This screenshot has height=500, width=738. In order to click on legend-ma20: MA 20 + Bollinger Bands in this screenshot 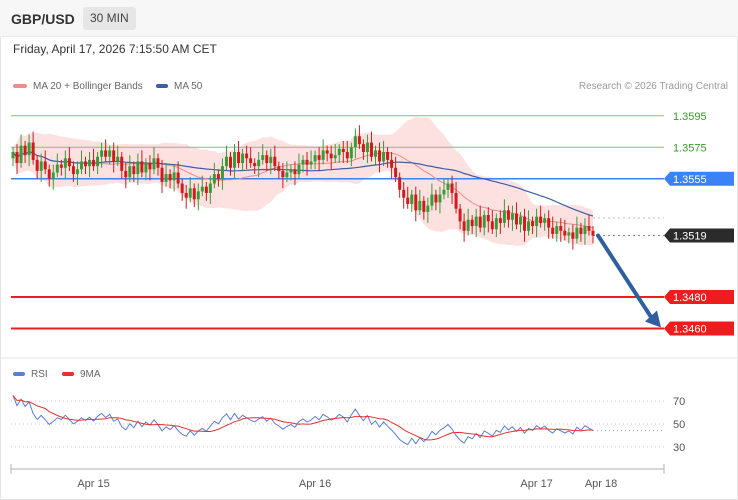, I will do `click(78, 86)`.